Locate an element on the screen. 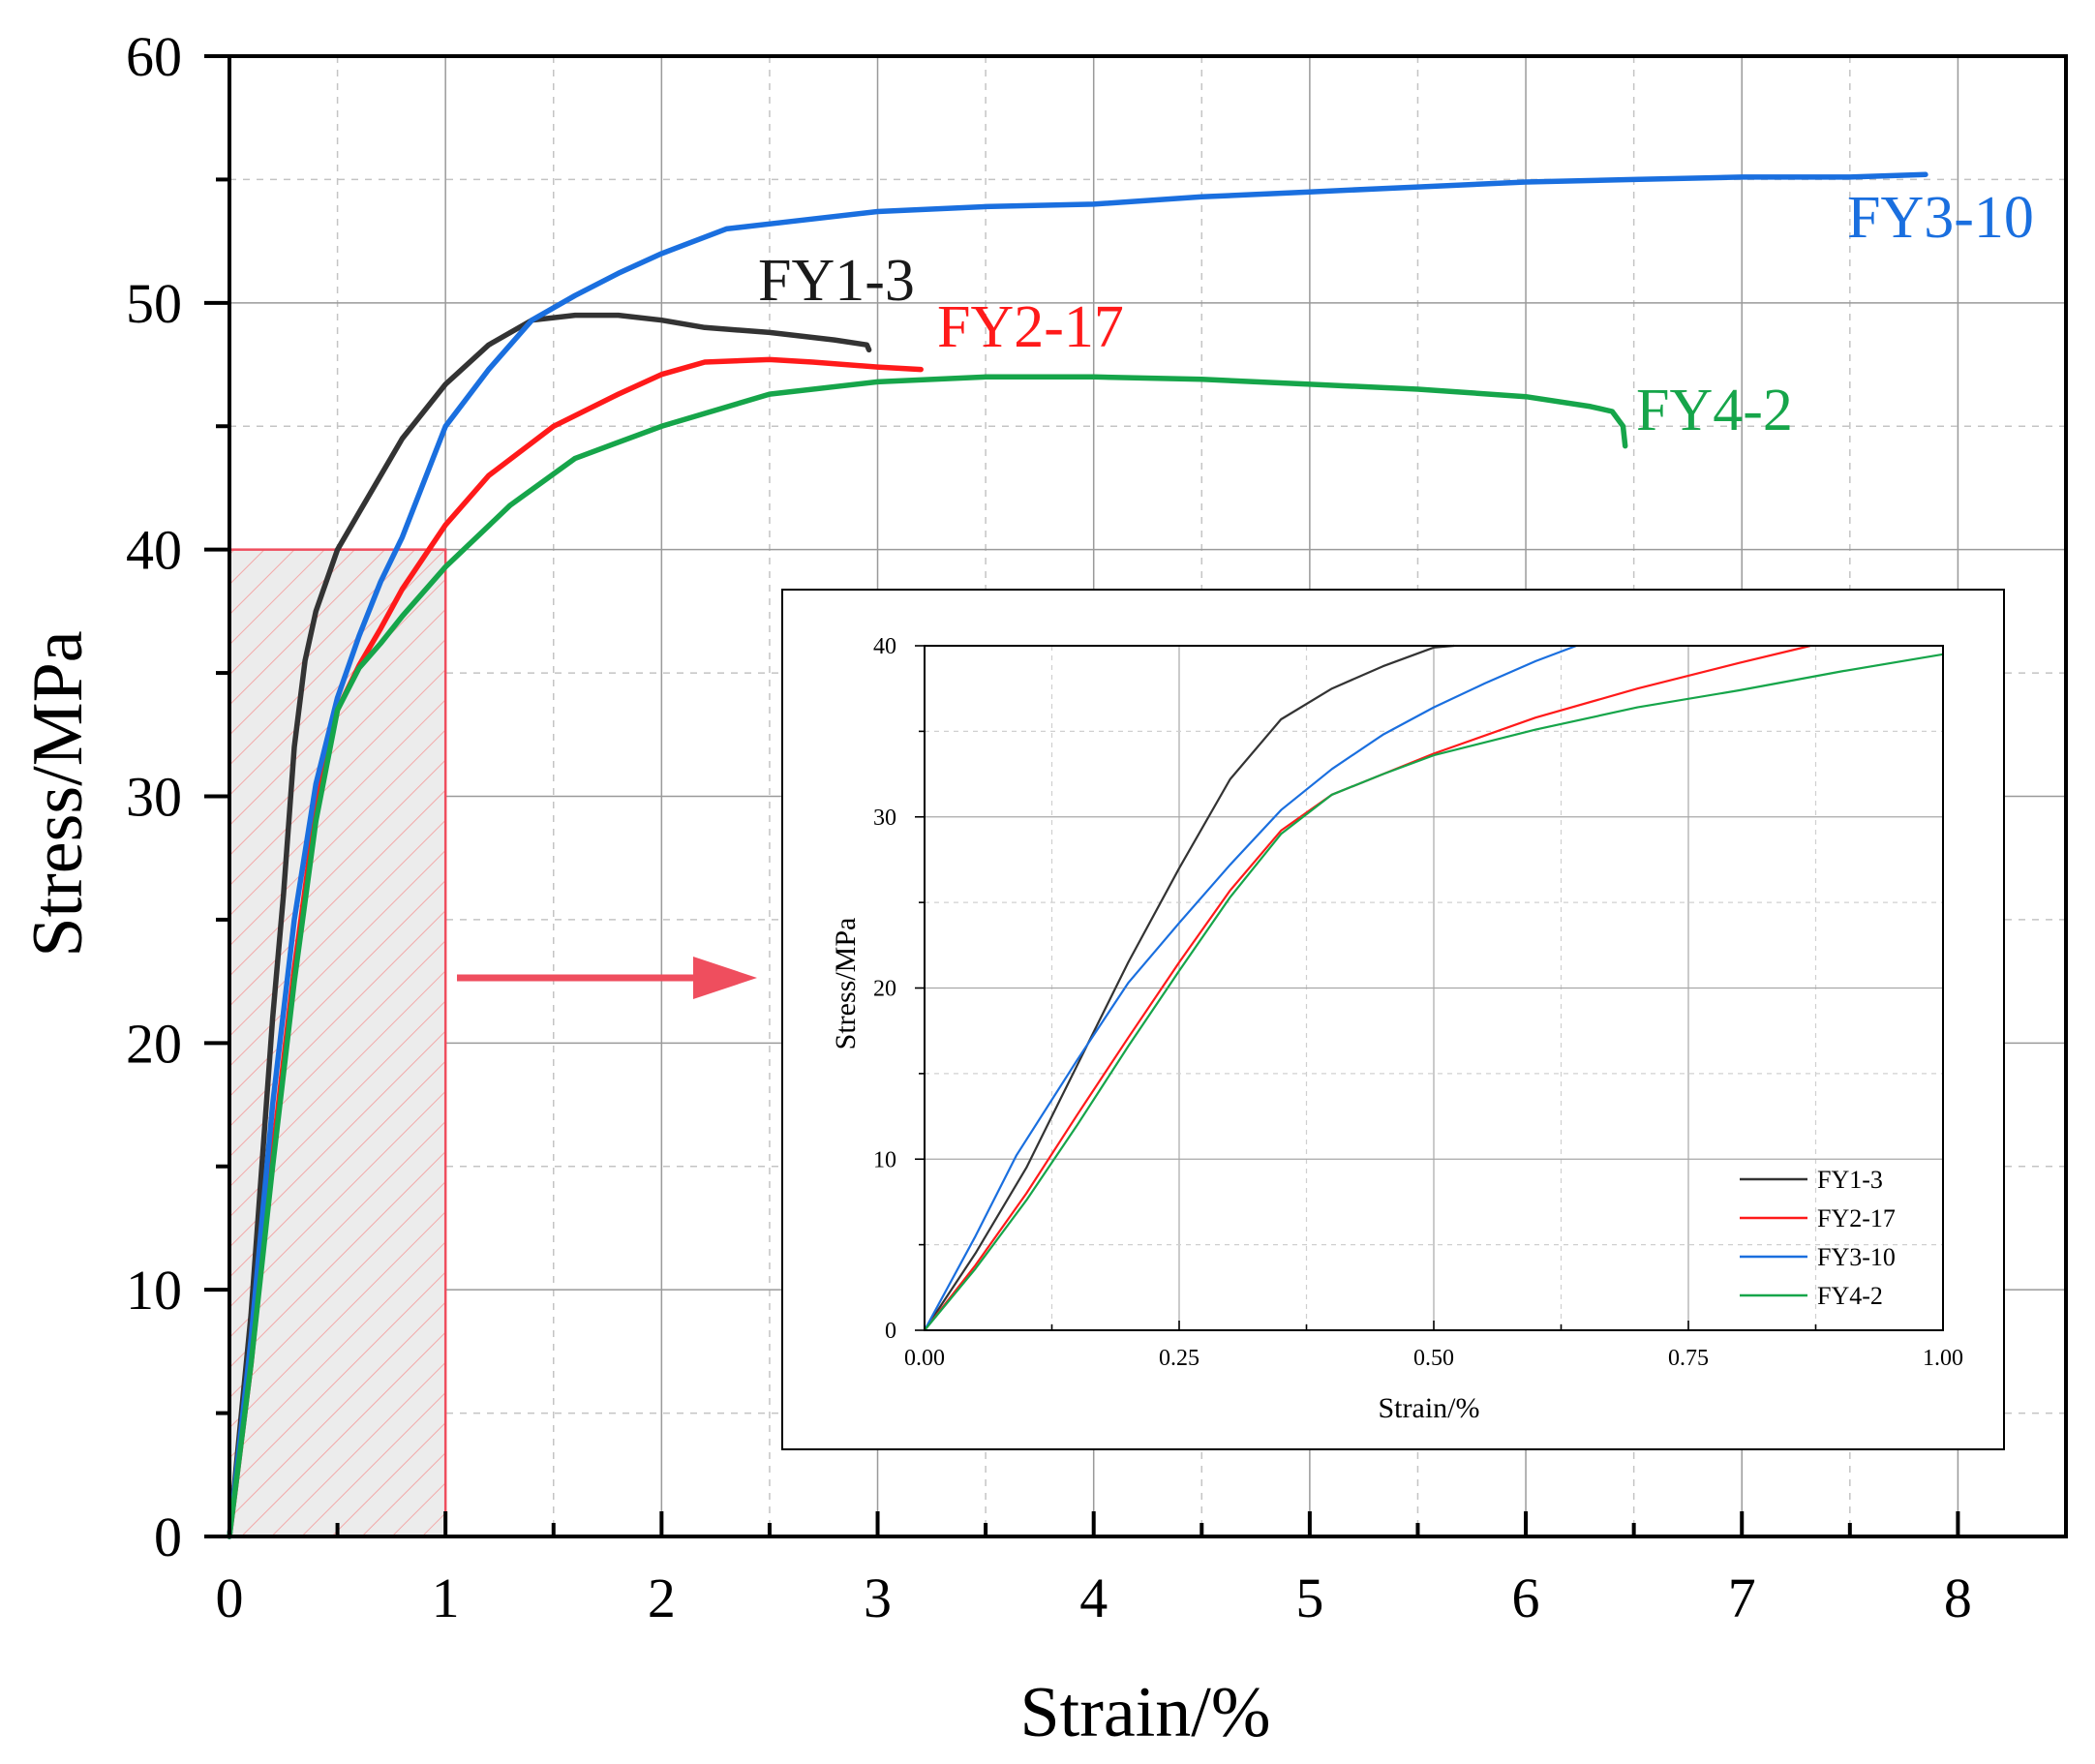  main-x-tick-label: 1 is located at coordinates (446, 1597).